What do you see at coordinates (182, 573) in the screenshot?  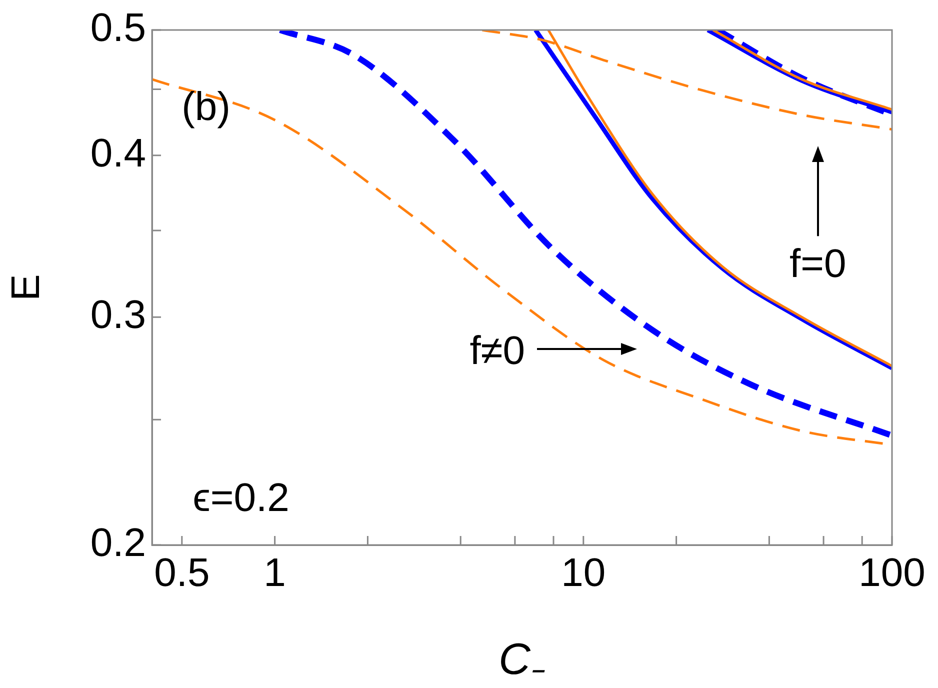 I see `x-tick-label: 0.5` at bounding box center [182, 573].